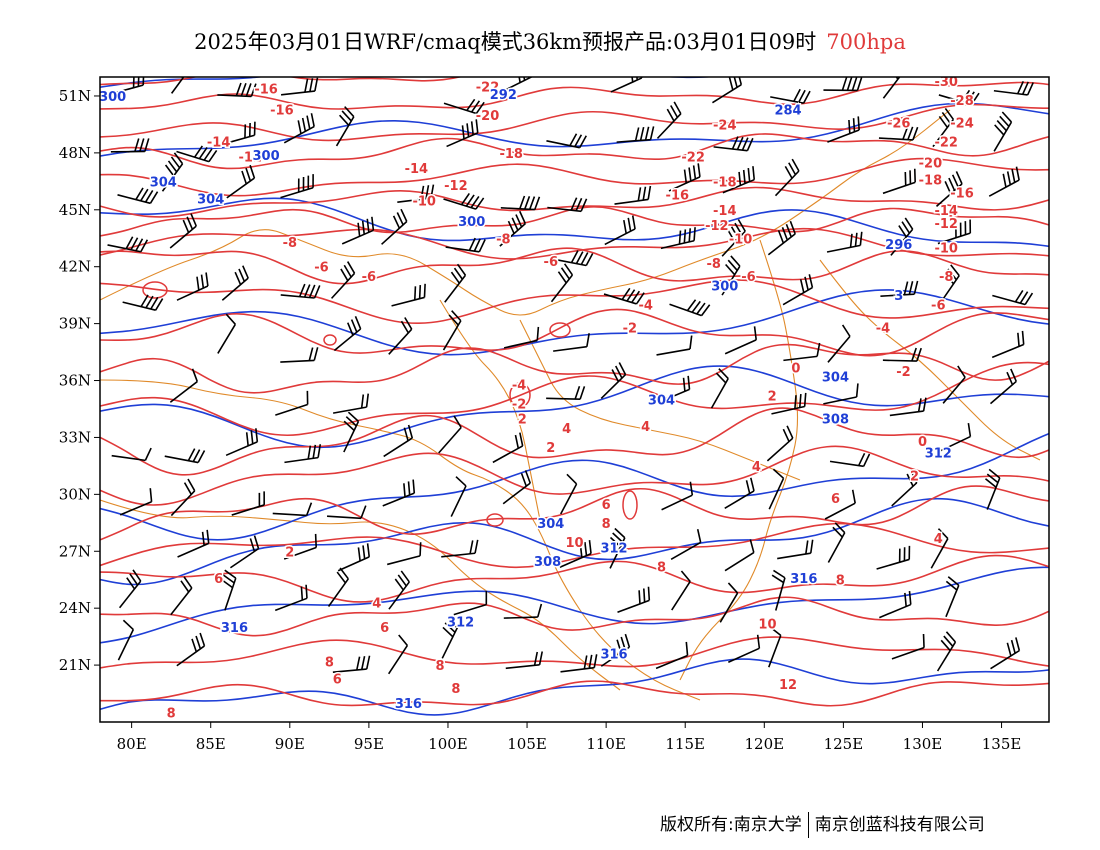  Describe the element at coordinates (748, 277) in the screenshot. I see `temperature-label: -6` at that location.